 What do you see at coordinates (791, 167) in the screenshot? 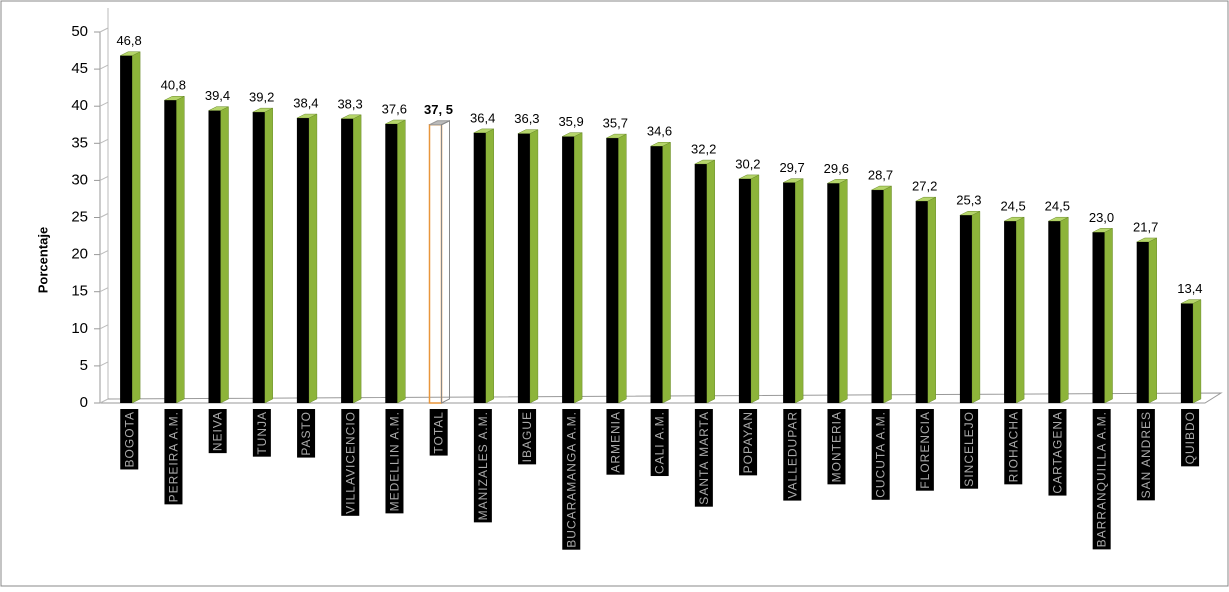
I see `value-label: 29,7` at bounding box center [791, 167].